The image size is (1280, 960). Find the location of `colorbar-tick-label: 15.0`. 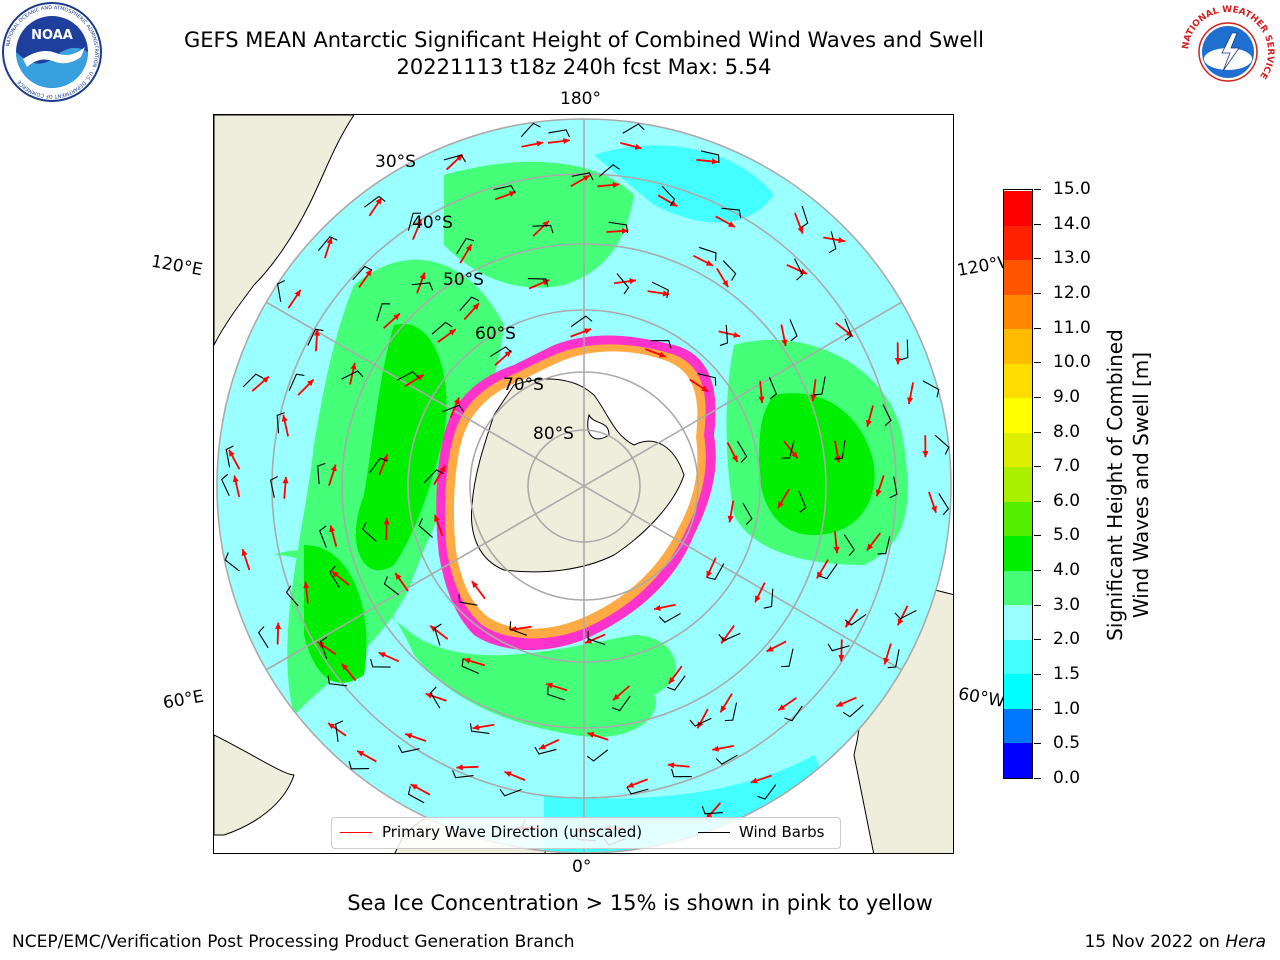

colorbar-tick-label: 15.0 is located at coordinates (1072, 189).